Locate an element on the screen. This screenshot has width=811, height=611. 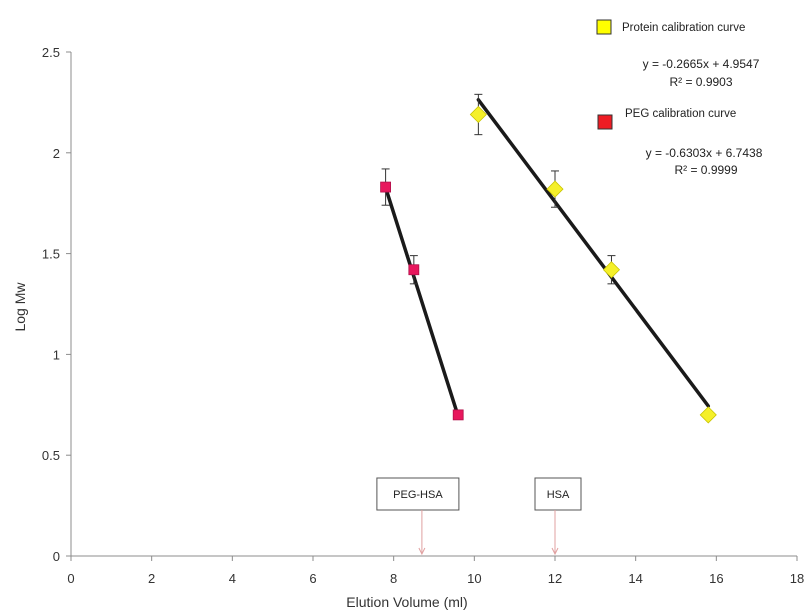
callout-box-hsa is located at coordinates (558, 494).